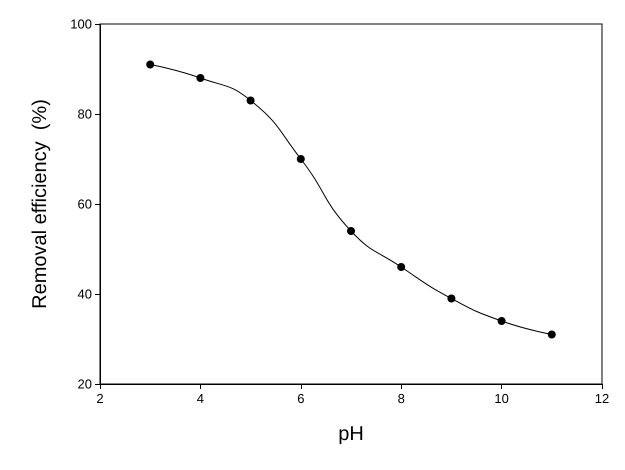 This screenshot has height=470, width=625. What do you see at coordinates (81, 24) in the screenshot?
I see `y-tick-label: 100` at bounding box center [81, 24].